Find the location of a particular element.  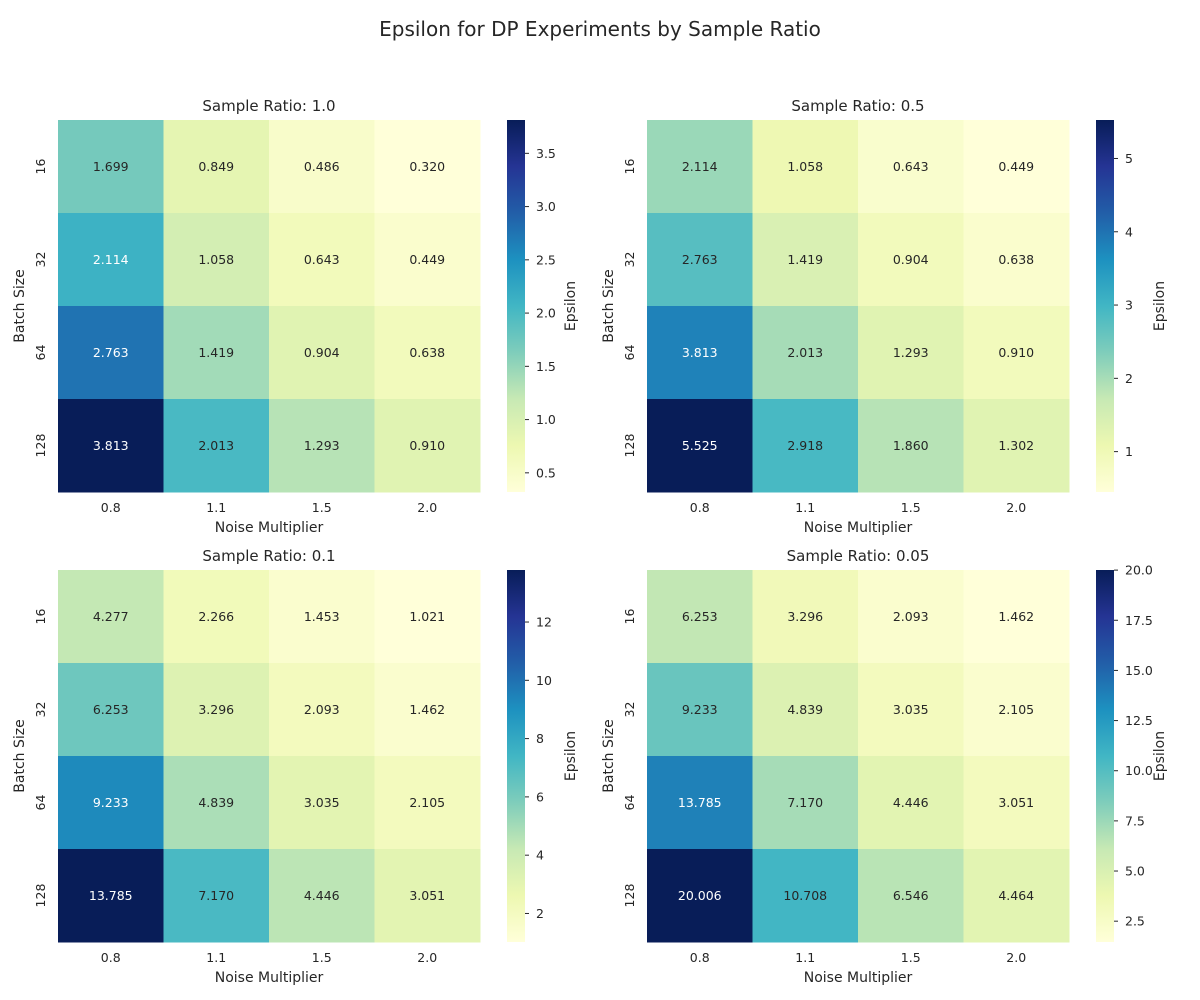

colorbar-tick-label: 8 is located at coordinates (540, 738).